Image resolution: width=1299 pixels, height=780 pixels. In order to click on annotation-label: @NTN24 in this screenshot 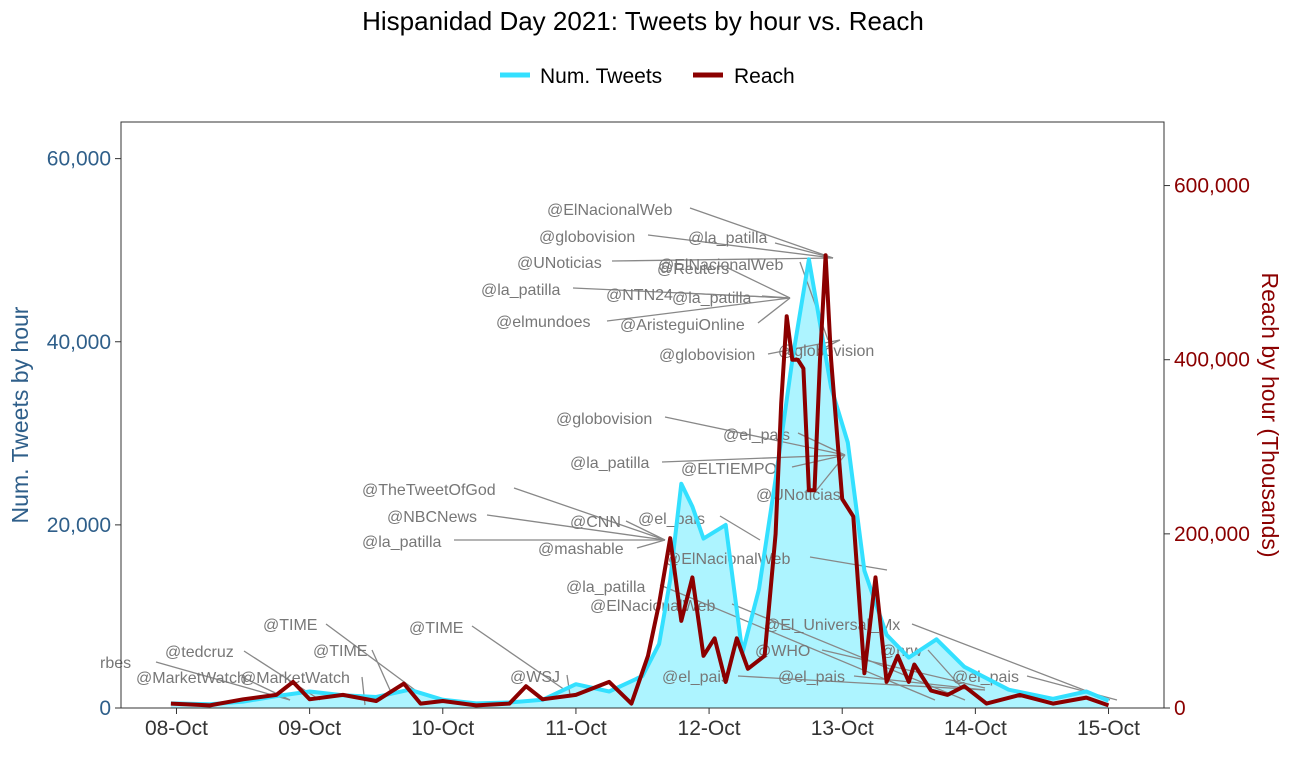, I will do `click(639, 295)`.